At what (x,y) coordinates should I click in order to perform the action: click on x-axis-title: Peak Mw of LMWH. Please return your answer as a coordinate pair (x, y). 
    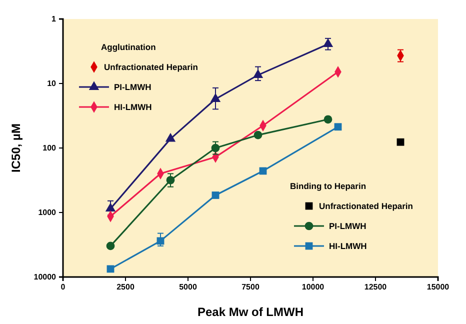
    Looking at the image, I should click on (250, 312).